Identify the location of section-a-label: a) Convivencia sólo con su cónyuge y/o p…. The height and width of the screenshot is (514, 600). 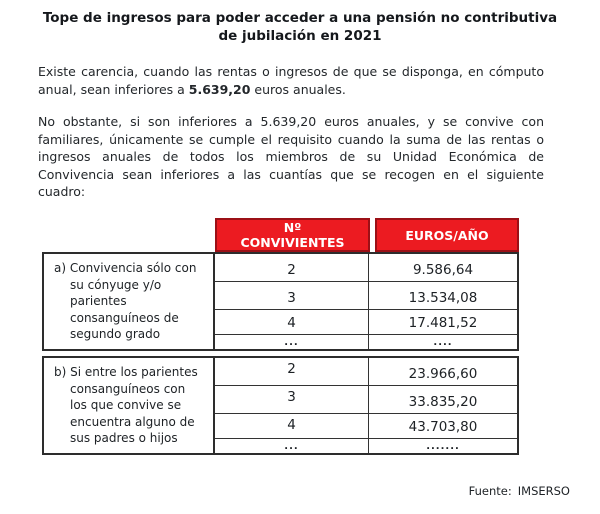
(125, 301).